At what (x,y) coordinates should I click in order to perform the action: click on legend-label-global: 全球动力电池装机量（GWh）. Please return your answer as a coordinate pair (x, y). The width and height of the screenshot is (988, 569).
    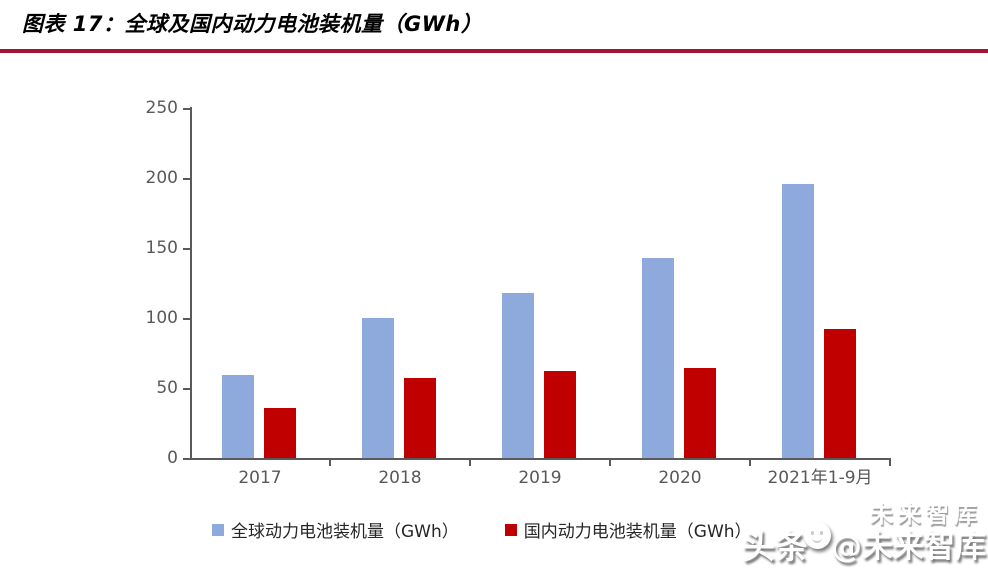
    Looking at the image, I should click on (345, 532).